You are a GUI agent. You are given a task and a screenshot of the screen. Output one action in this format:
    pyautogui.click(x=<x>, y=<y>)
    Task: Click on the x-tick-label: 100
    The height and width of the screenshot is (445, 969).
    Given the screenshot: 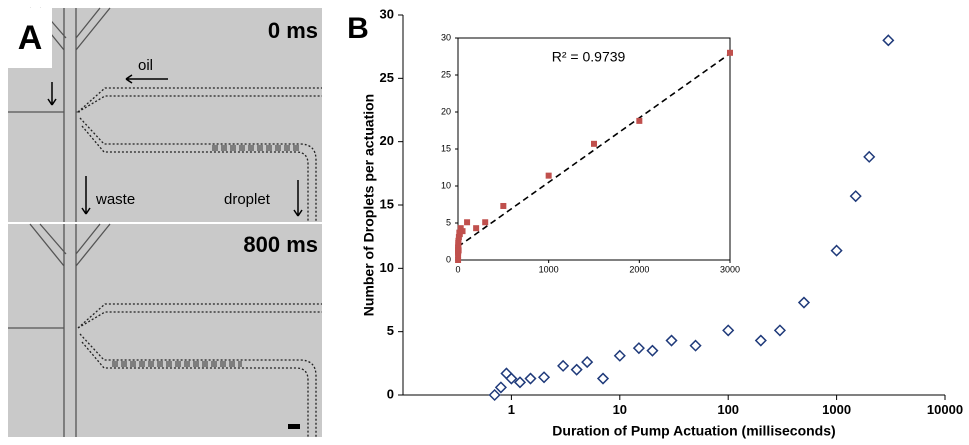 What is the action you would take?
    pyautogui.click(x=728, y=409)
    